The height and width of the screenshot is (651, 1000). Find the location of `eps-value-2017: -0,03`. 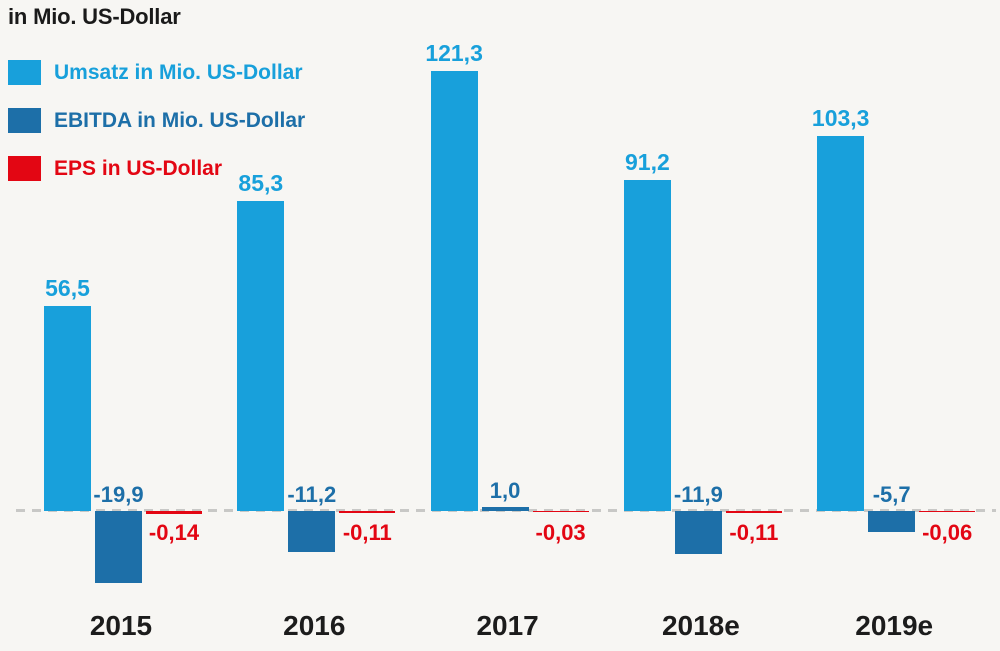

eps-value-2017: -0,03 is located at coordinates (560, 532).